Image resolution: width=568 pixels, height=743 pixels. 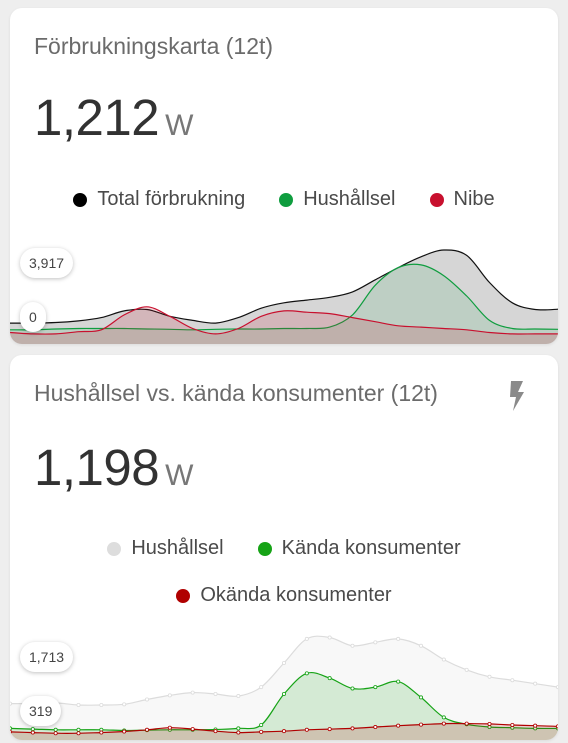 I want to click on legend-row-2: Okända konsumenter, so click(x=284, y=595).